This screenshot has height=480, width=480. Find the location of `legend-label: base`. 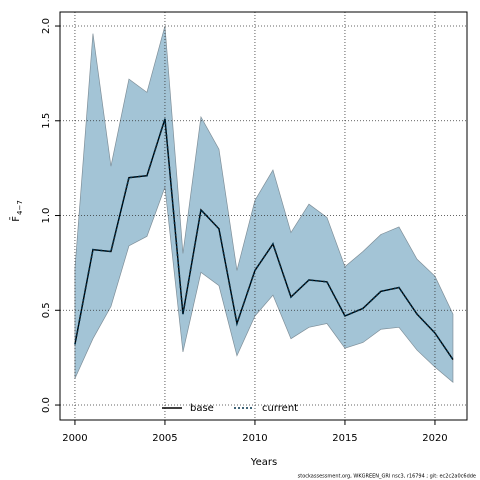

legend-label: base is located at coordinates (202, 408).